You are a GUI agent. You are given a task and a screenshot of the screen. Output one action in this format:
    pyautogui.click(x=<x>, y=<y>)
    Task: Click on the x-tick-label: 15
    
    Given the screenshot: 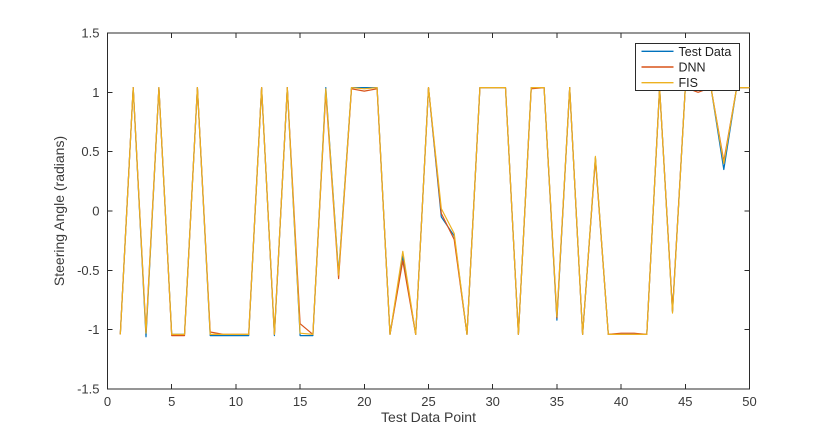 What is the action you would take?
    pyautogui.click(x=300, y=401)
    